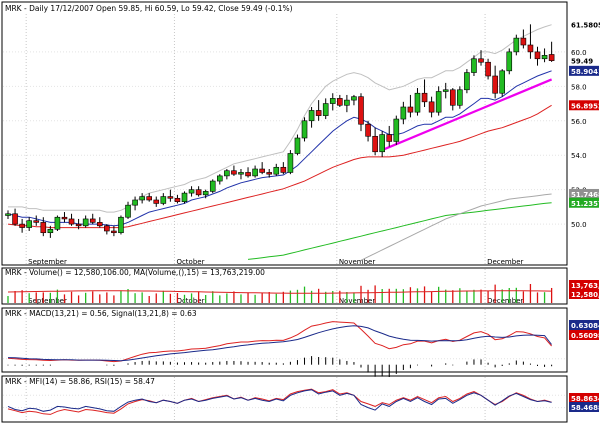  I want to click on value-tag-text: 0.560984, so click(585, 336).